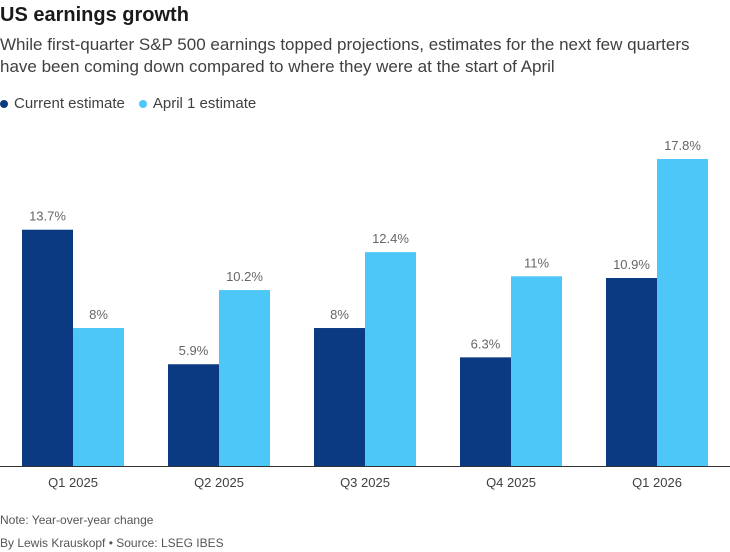 This screenshot has width=730, height=552. I want to click on data-label-current-3: 8%, so click(339, 314).